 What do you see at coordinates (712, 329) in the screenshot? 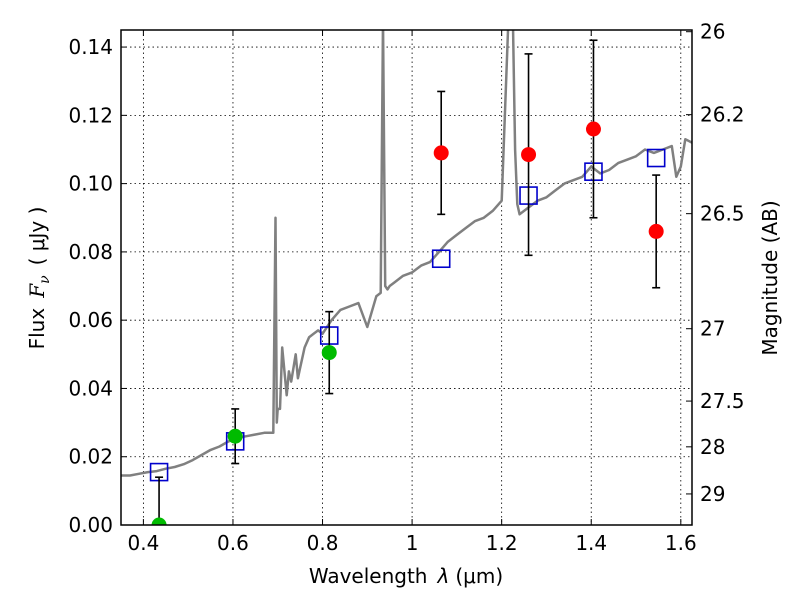
I see `magnitude-tick-label: 27` at bounding box center [712, 329].